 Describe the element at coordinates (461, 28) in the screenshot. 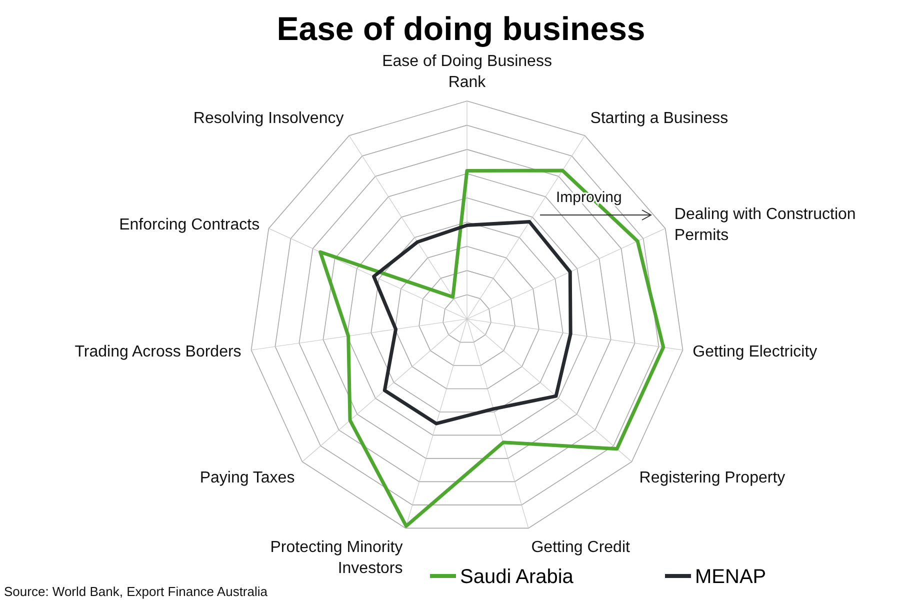

I see `chart-title: Ease of doing business` at that location.